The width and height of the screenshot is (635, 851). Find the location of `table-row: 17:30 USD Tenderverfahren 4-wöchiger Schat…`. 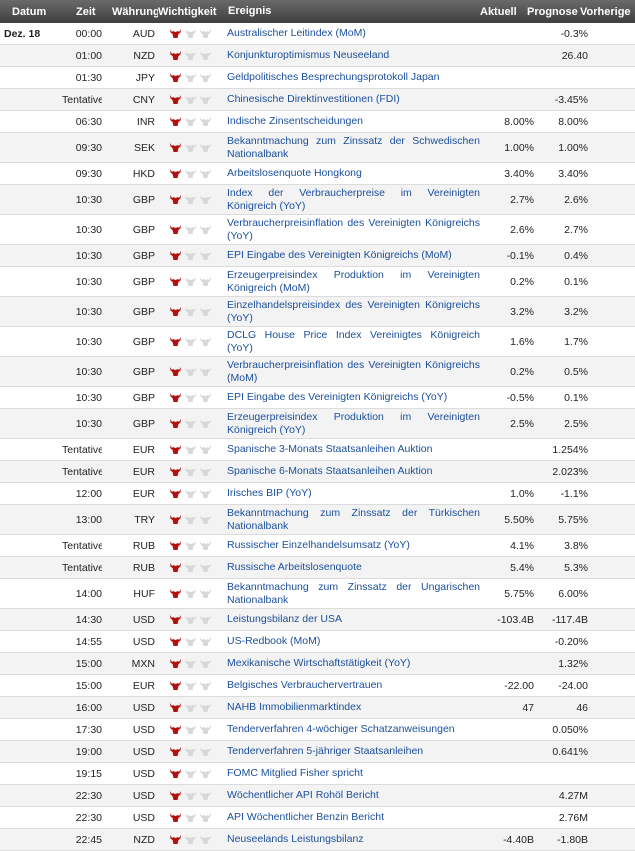

table-row: 17:30 USD Tenderverfahren 4-wöchiger Schat… is located at coordinates (317, 730).